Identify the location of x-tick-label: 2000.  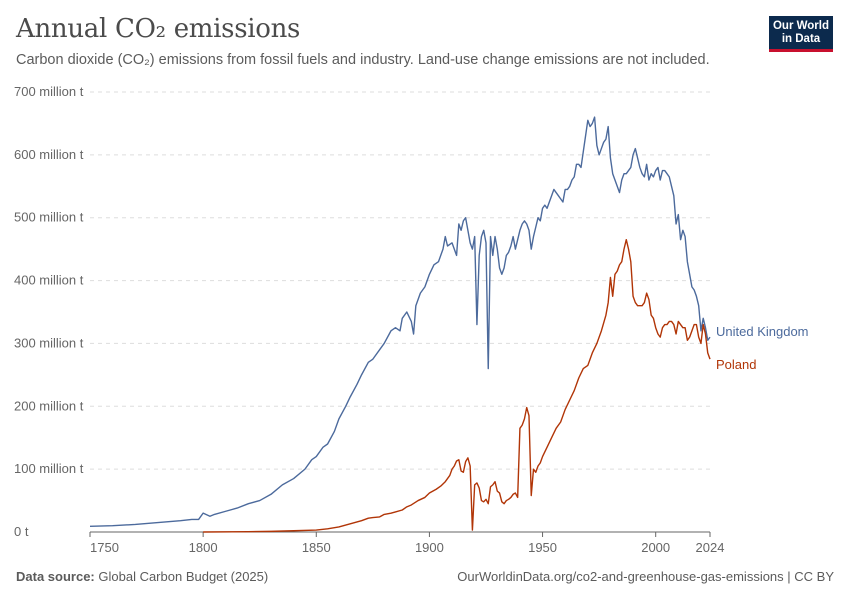
(655, 547).